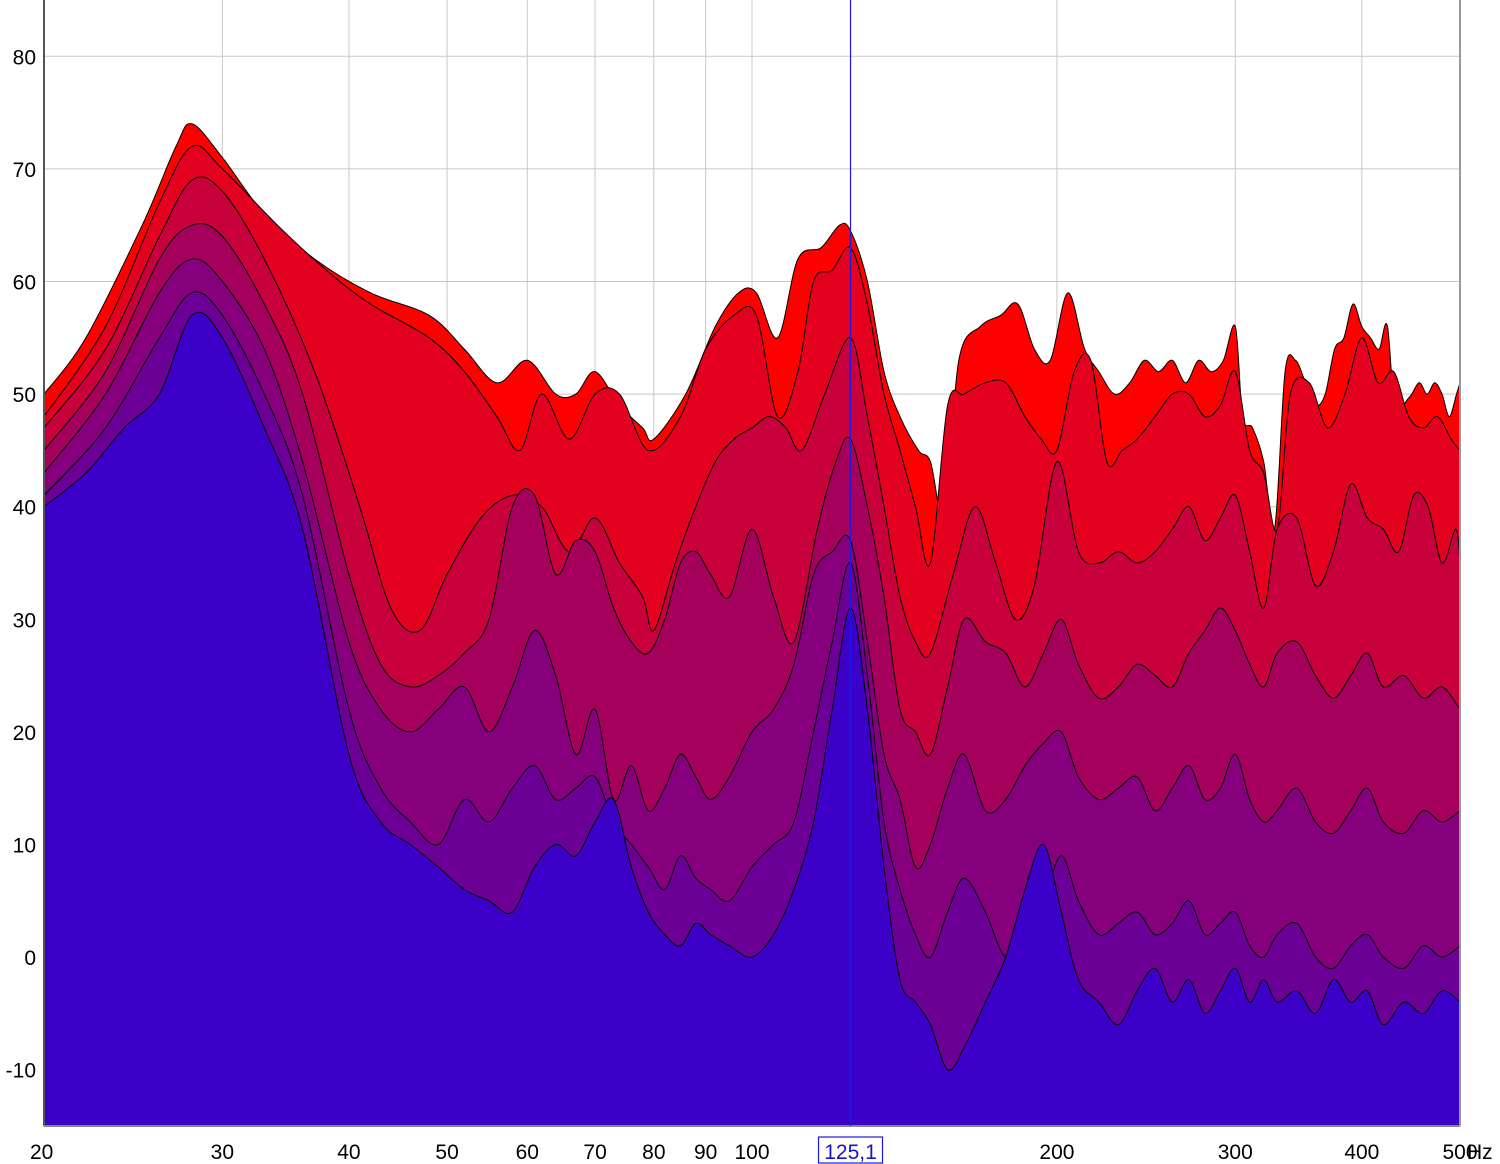 This screenshot has width=1500, height=1164. Describe the element at coordinates (751, 1152) in the screenshot. I see `x-tick-label: 100` at that location.